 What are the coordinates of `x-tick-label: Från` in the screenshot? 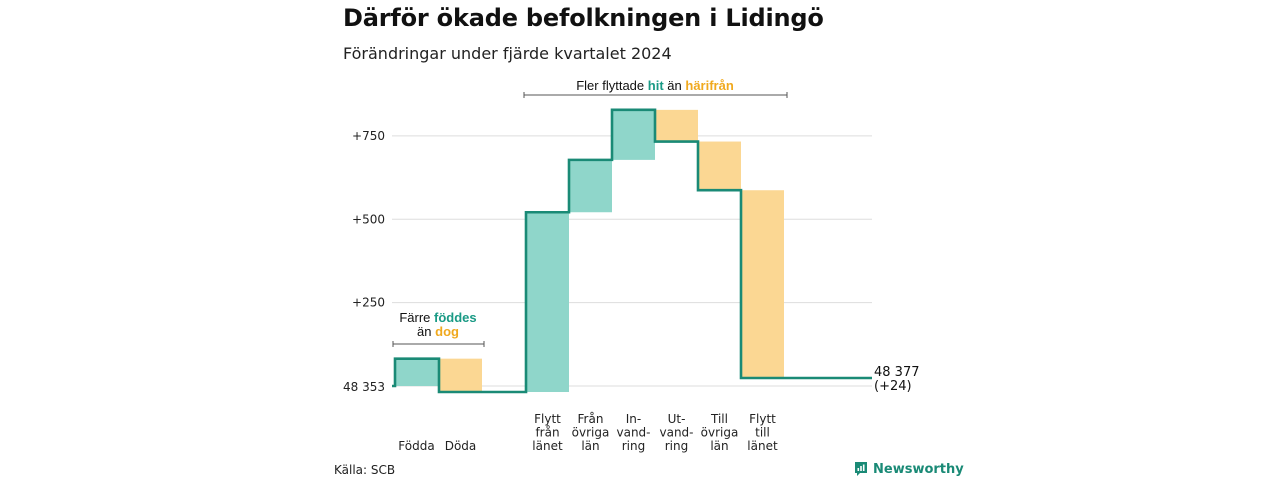 It's located at (591, 419).